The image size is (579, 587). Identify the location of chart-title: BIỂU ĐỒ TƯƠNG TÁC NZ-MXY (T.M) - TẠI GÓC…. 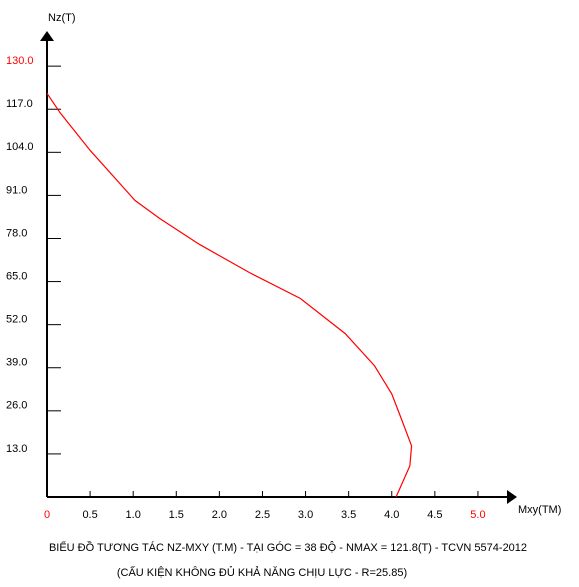
(288, 547).